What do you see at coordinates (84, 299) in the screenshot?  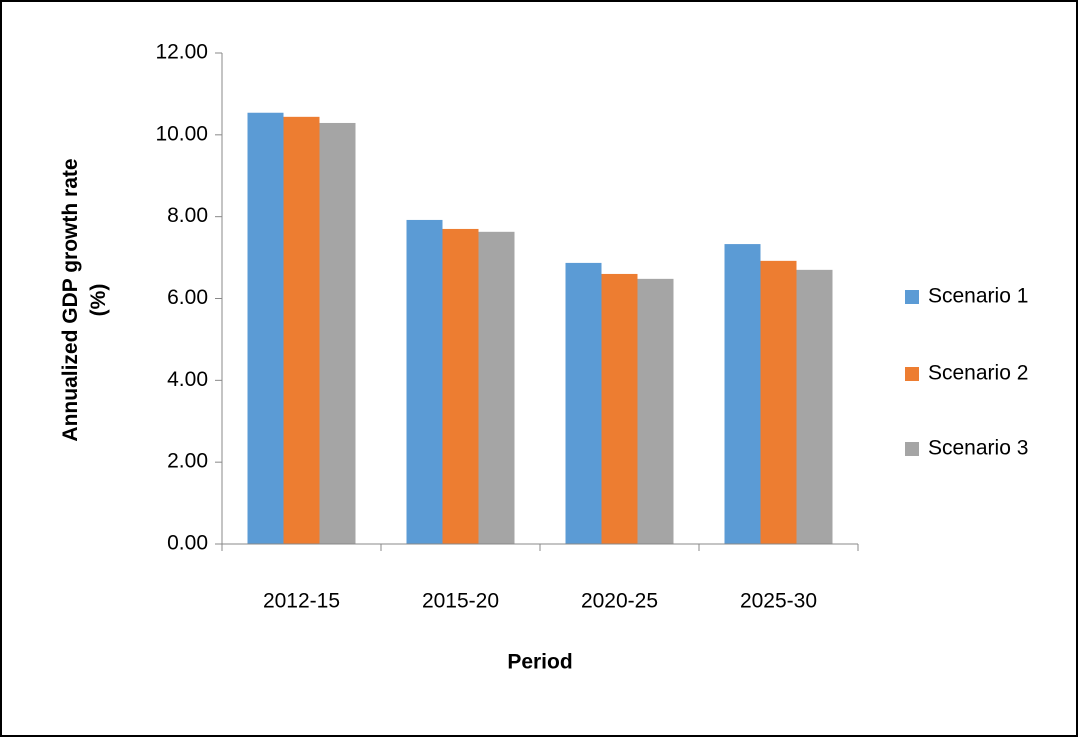 I see `y-axis-title: Annualized GDP growth rate (%)` at bounding box center [84, 299].